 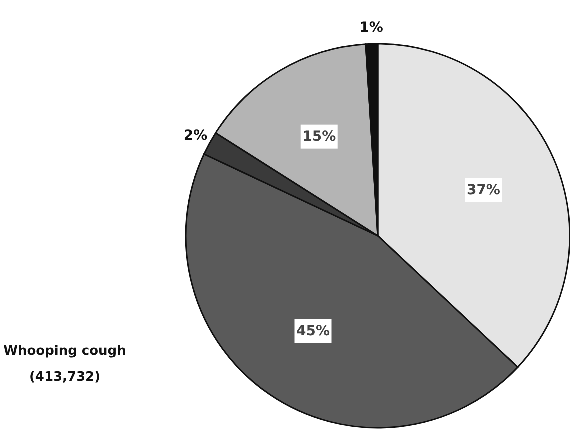 What do you see at coordinates (196, 136) in the screenshot?
I see `data-label: 2%` at bounding box center [196, 136].